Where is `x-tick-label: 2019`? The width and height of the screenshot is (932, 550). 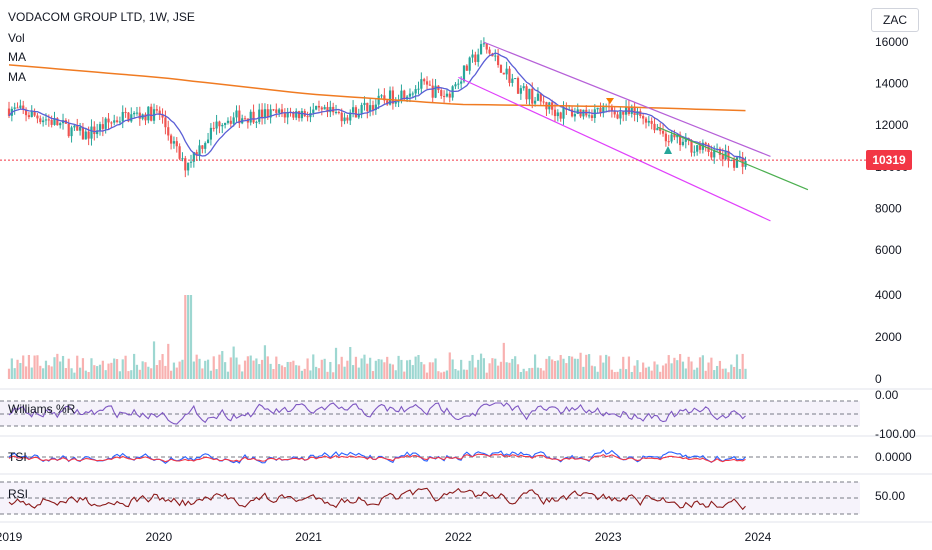 x-tick-label: 2019 is located at coordinates (11, 537).